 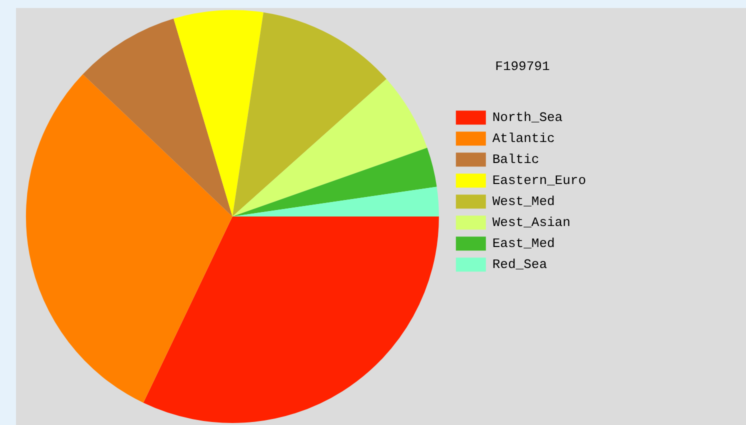 I want to click on legend-label: West_Med, so click(x=523, y=202).